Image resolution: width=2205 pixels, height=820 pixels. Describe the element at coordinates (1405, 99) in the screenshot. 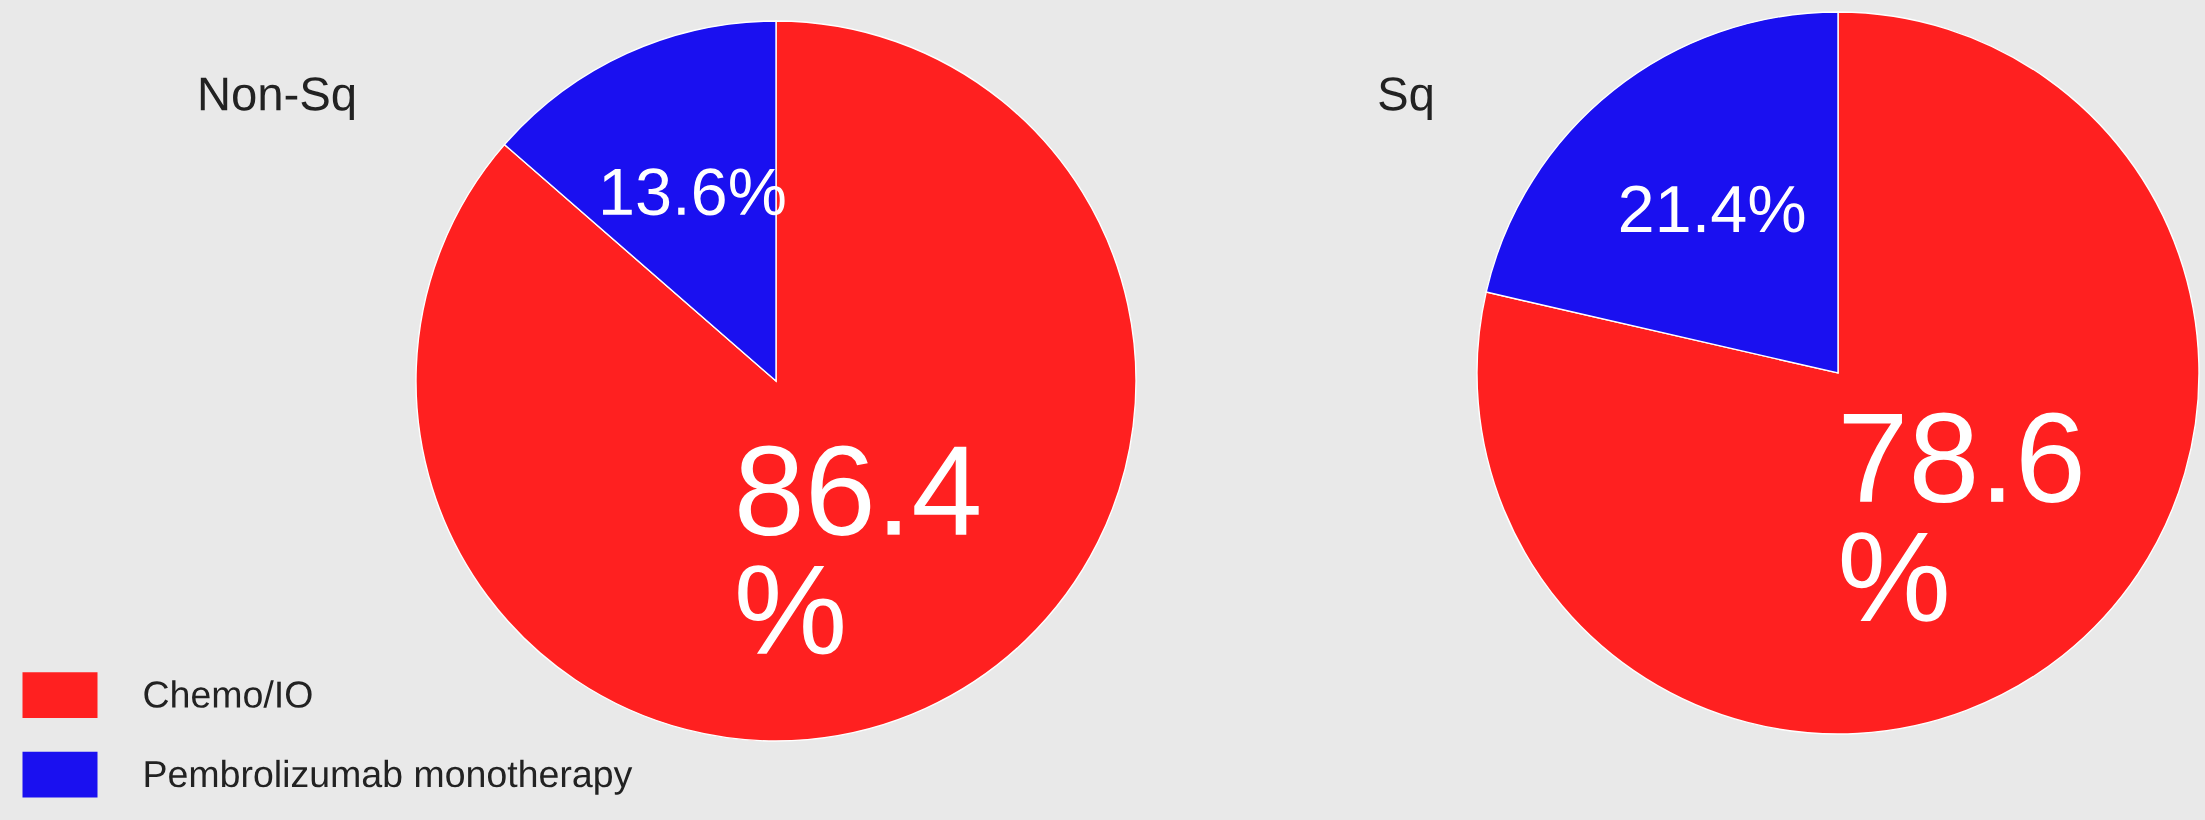

I see `text: Sq` at that location.